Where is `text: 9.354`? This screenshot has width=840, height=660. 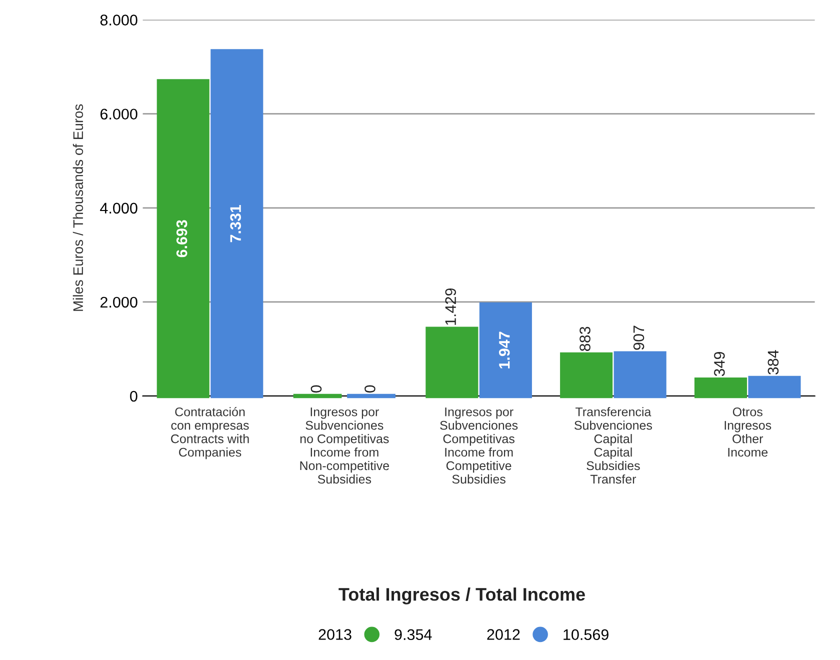
text: 9.354 is located at coordinates (413, 634).